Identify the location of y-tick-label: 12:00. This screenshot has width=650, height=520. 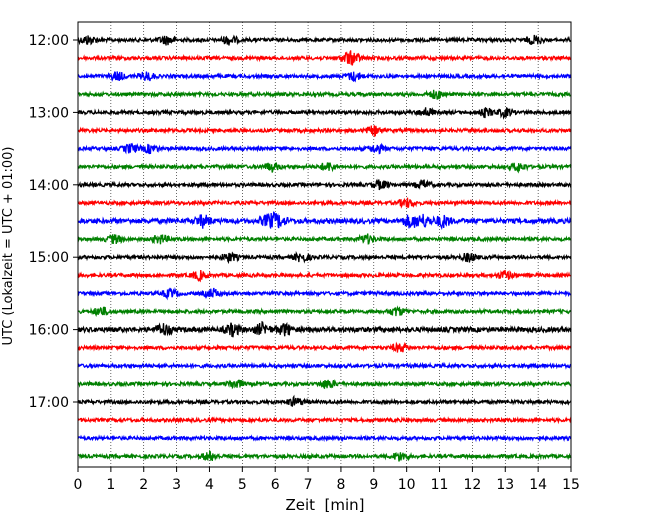
(49, 41).